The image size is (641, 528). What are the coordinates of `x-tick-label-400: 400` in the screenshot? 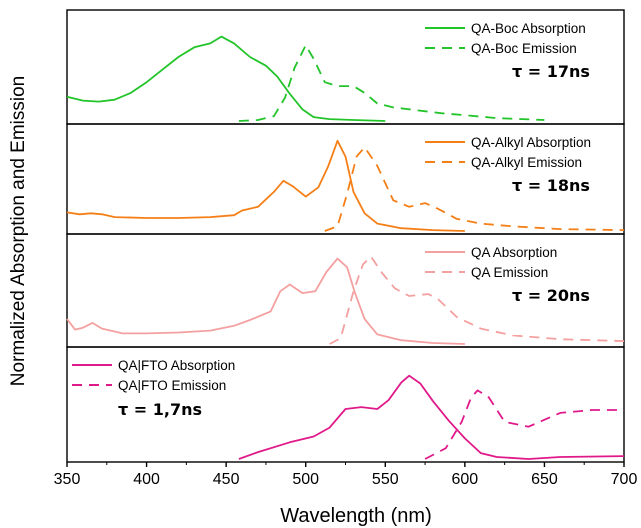 It's located at (146, 479).